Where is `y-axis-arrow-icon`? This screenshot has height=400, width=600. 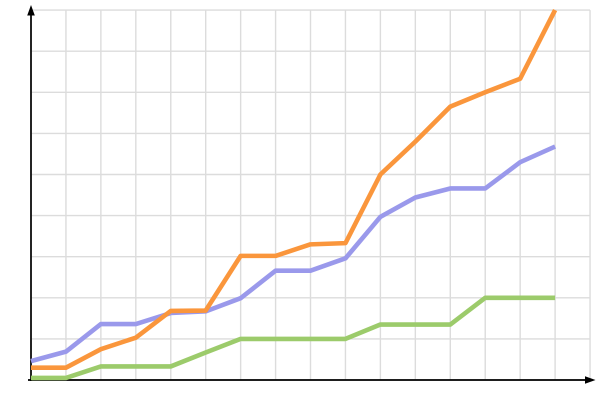
y-axis-arrow-icon is located at coordinates (31, 10).